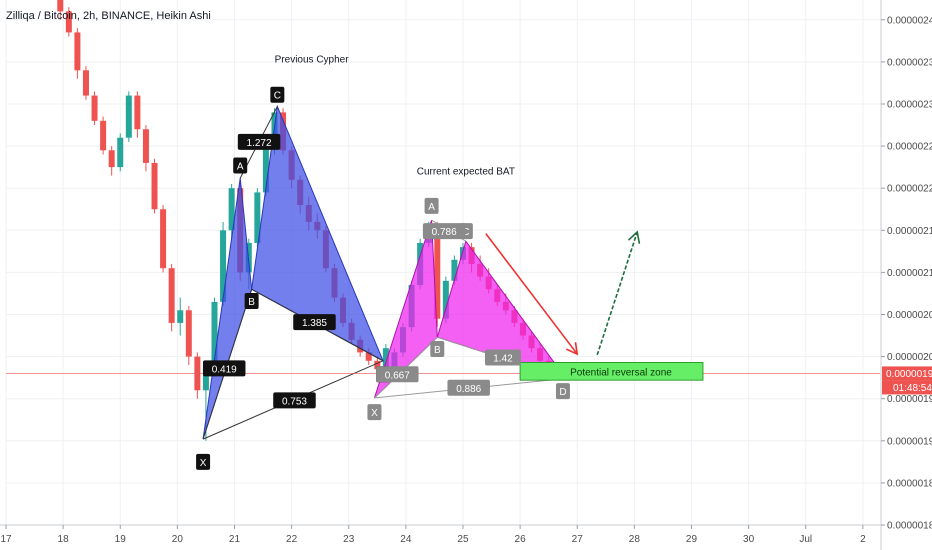 The image size is (932, 550). What do you see at coordinates (178, 539) in the screenshot?
I see `x-tick-label: 20` at bounding box center [178, 539].